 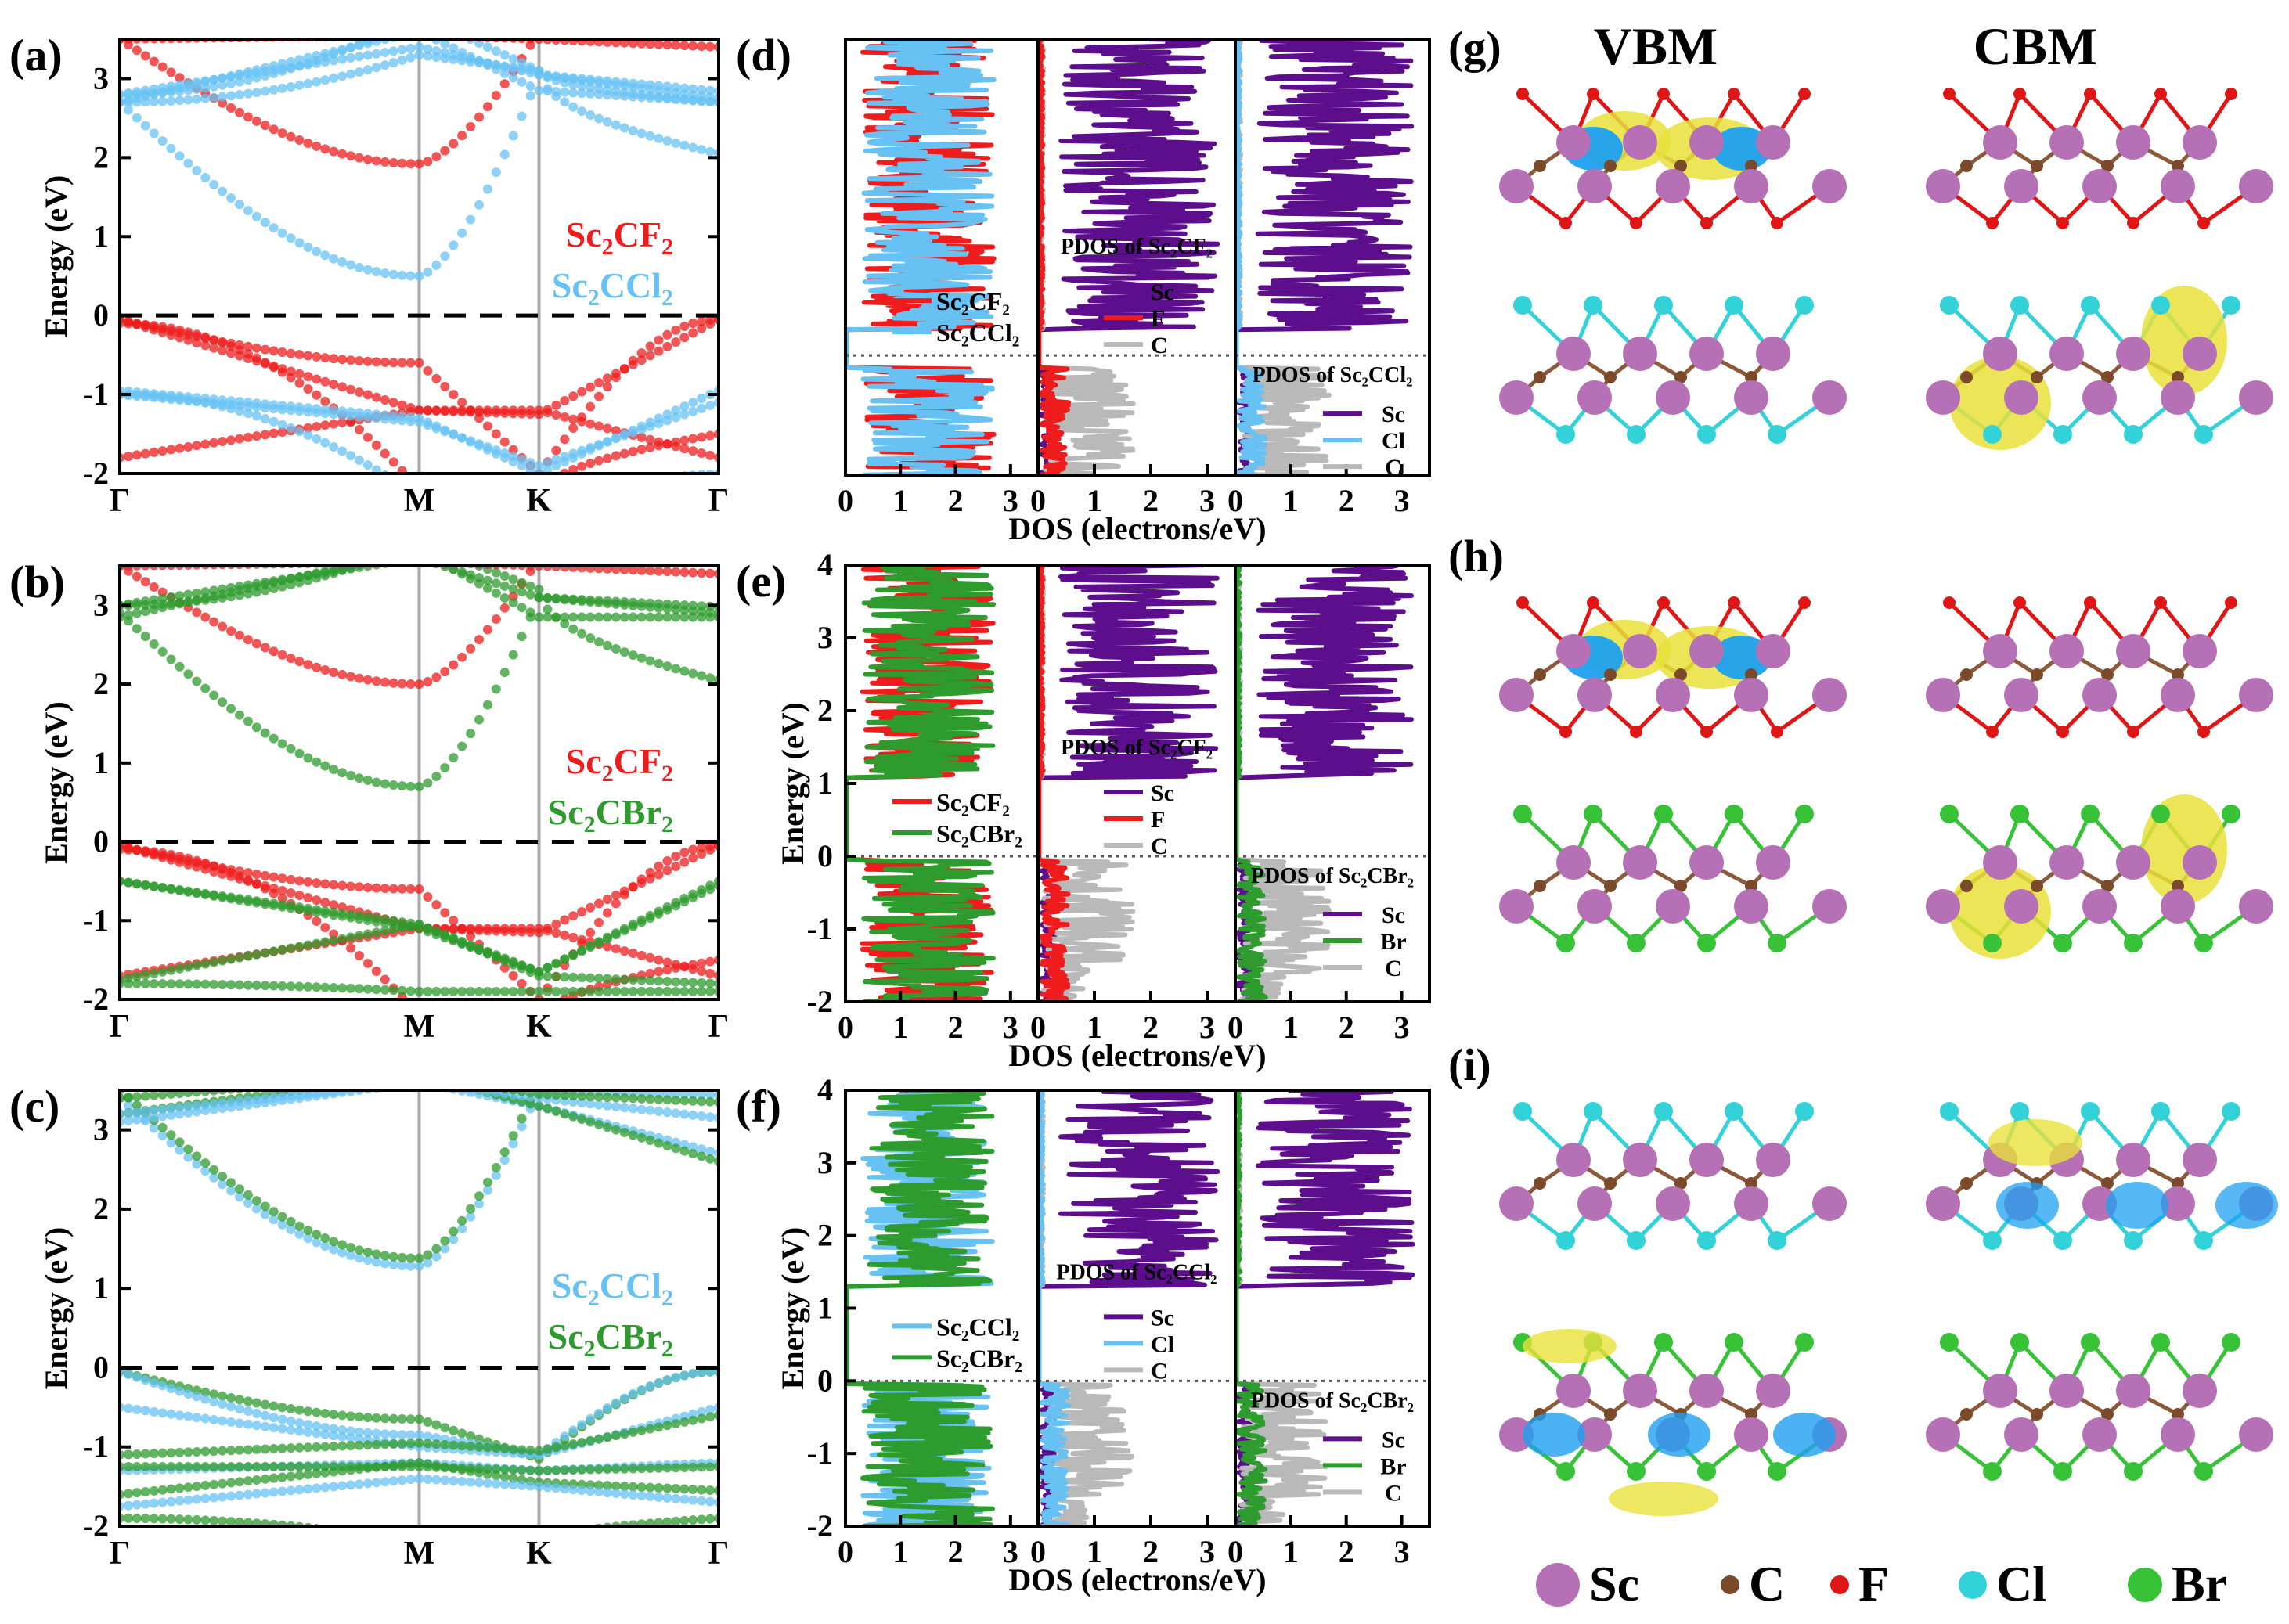 I want to click on isosurface-lobe, so click(x=1664, y=1499).